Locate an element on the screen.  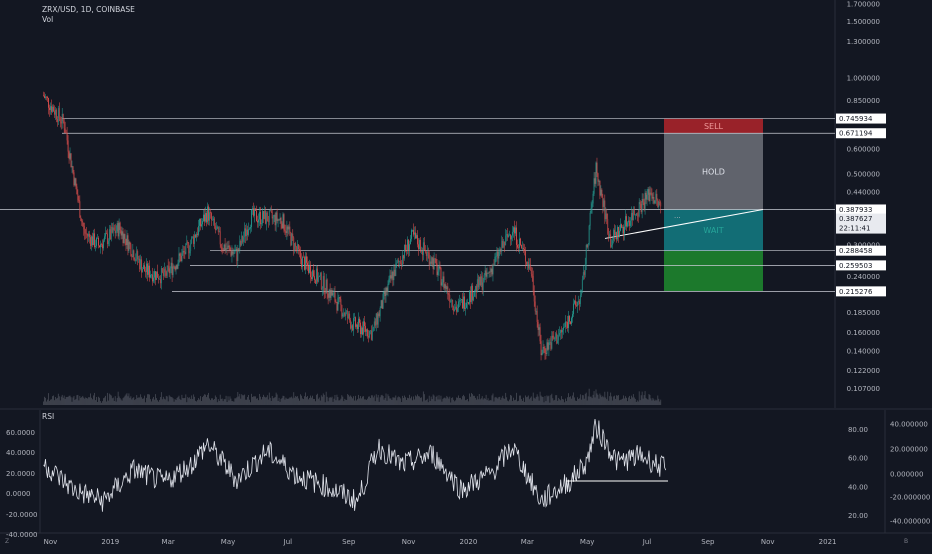
rsi-left-tick: -20.0000 is located at coordinates (21, 515).